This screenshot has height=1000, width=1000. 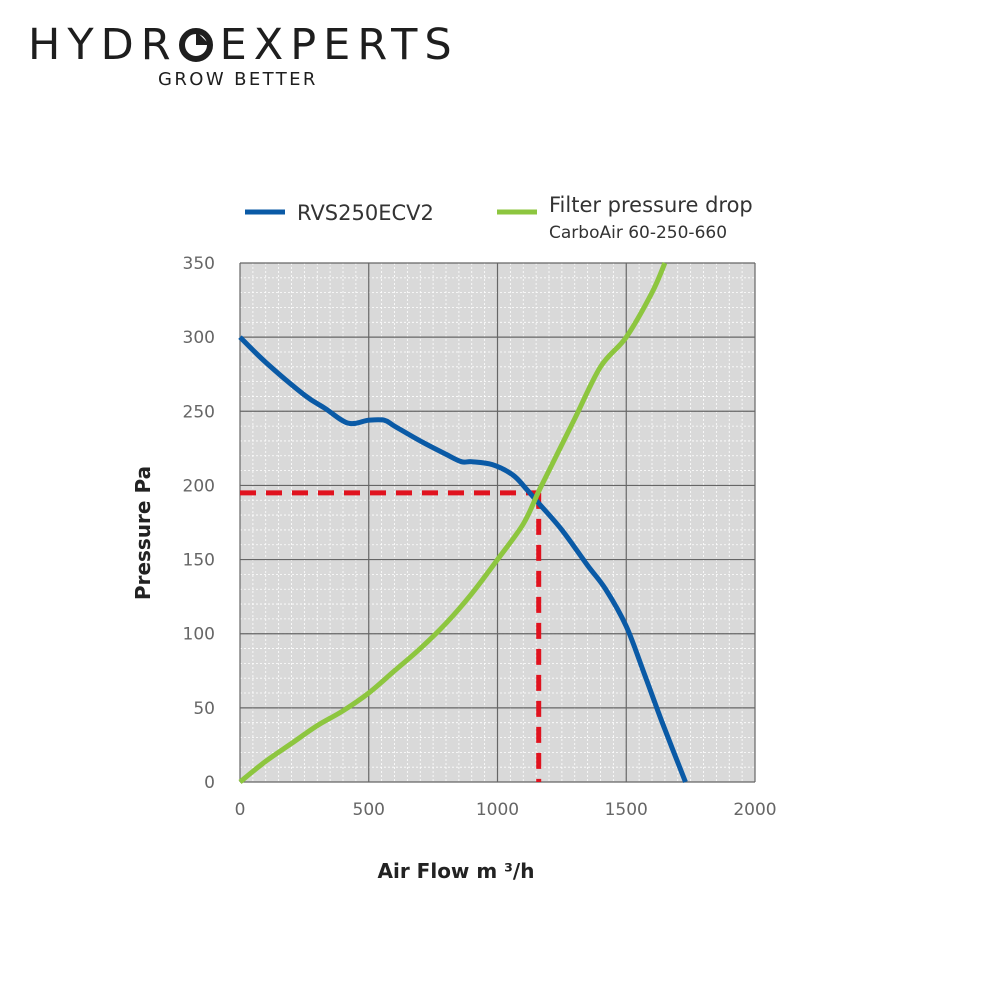 What do you see at coordinates (209, 783) in the screenshot?
I see `y-tick-label: 0` at bounding box center [209, 783].